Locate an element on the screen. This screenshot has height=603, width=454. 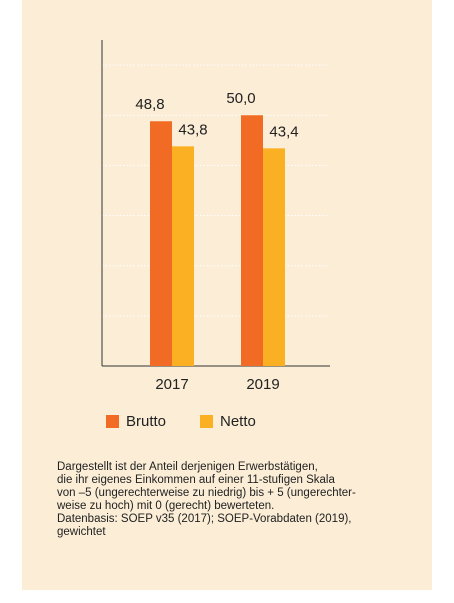
x-tick-label: 2019 is located at coordinates (262, 384).